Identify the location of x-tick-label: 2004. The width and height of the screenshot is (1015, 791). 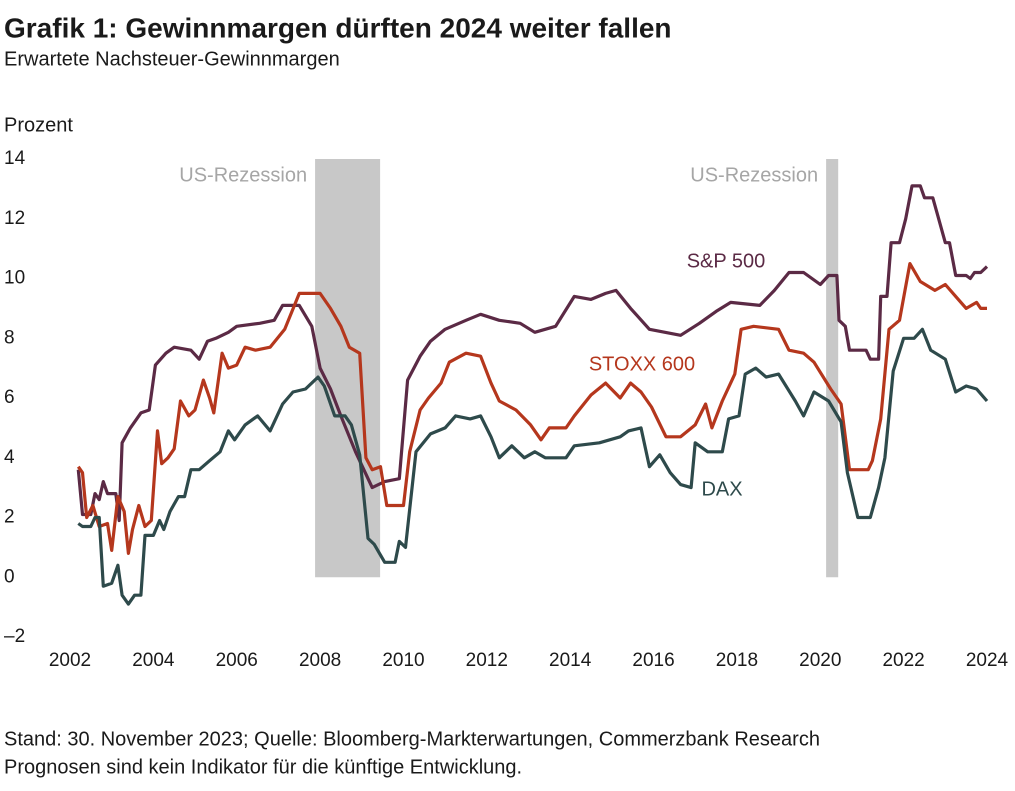
(153, 660).